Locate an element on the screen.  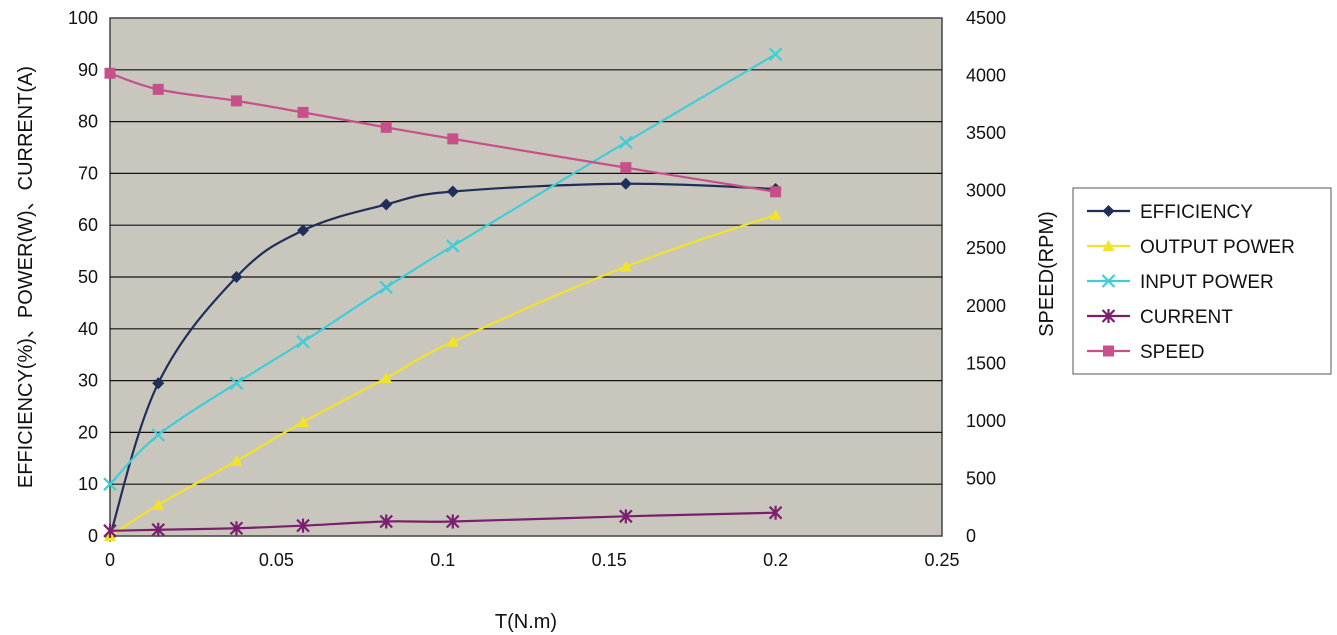
y-left-tick-label: 90 is located at coordinates (88, 70).